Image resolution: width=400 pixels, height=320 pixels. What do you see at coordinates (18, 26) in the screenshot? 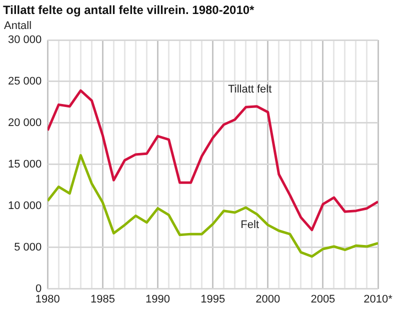
I see `y-axis-title: Antall` at bounding box center [18, 26].